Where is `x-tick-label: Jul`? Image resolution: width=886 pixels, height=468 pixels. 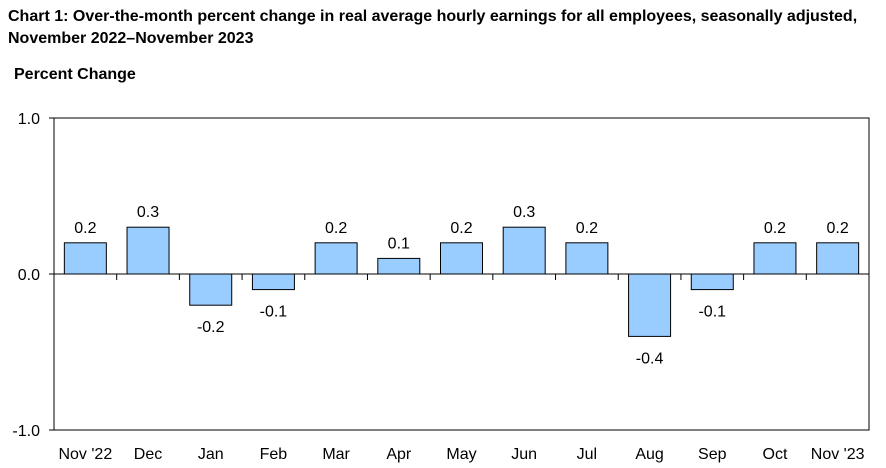
x-tick-label: Jul is located at coordinates (587, 454).